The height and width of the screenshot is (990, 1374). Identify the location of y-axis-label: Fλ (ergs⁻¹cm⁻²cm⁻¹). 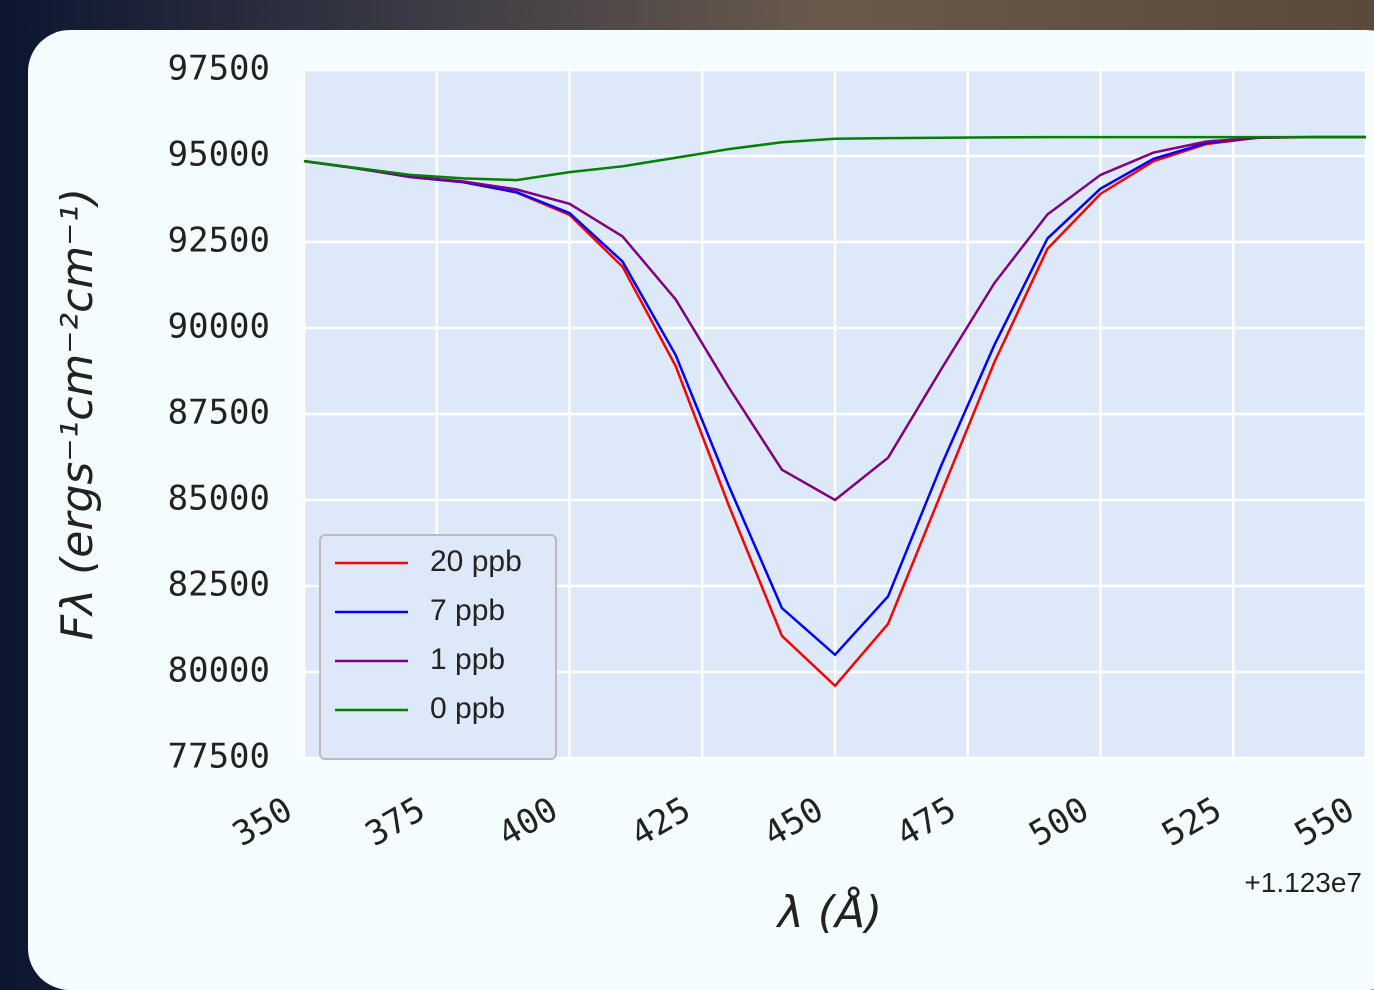
(77, 414).